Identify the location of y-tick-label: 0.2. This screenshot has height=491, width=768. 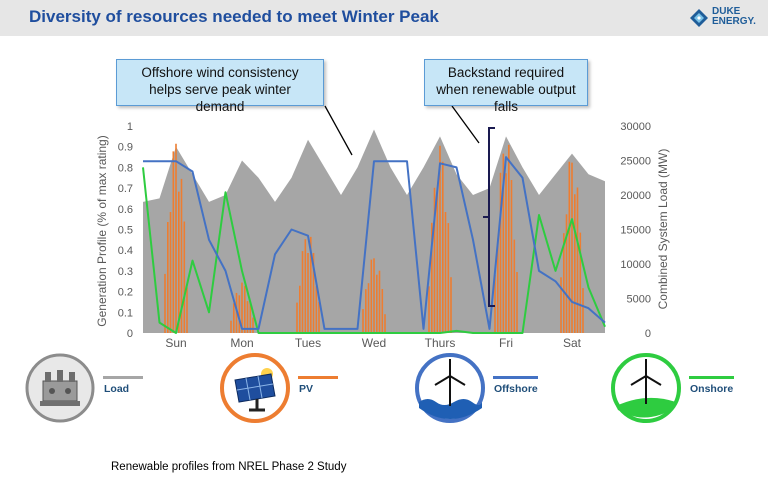
(125, 293).